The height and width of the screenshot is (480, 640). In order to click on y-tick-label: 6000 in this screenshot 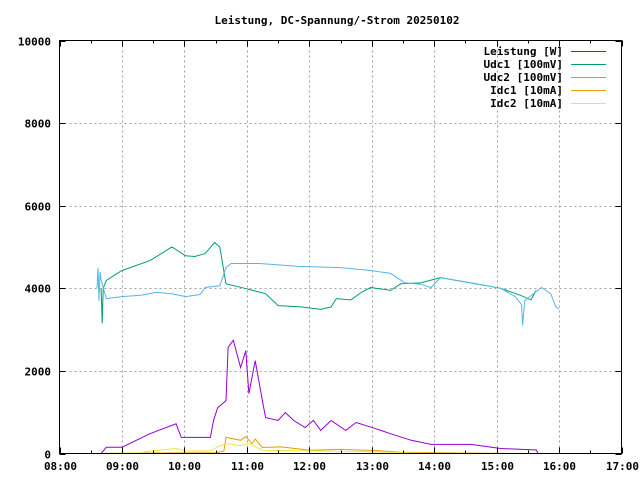, I will do `click(38, 207)`.